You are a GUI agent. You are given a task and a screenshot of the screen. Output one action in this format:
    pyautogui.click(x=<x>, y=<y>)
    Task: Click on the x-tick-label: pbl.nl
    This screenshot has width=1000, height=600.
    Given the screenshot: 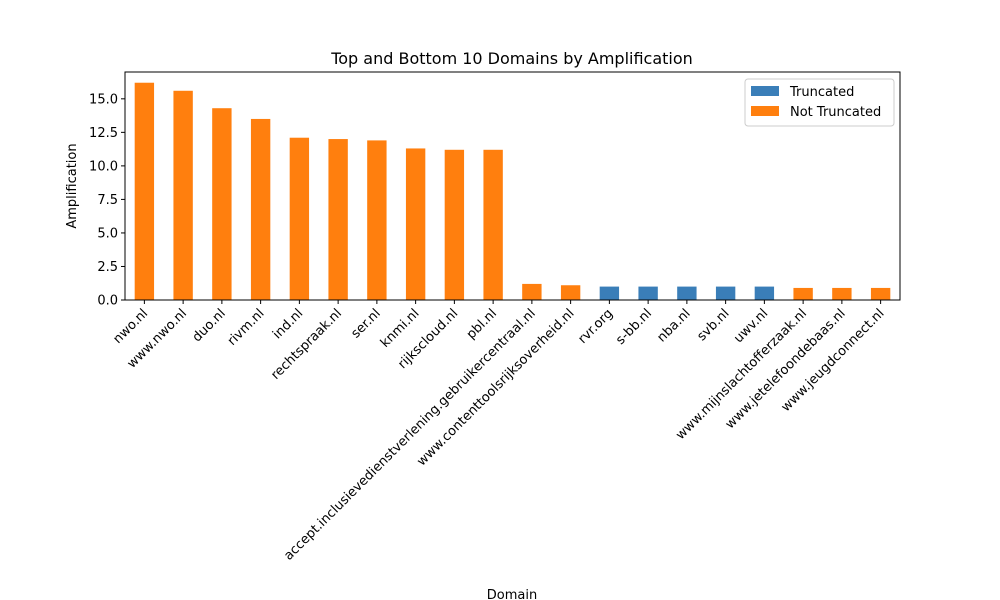 What is the action you would take?
    pyautogui.click(x=482, y=324)
    